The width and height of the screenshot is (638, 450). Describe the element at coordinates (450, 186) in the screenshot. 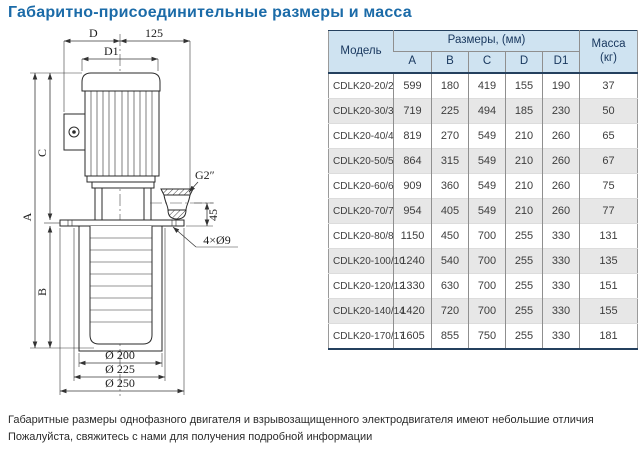

I see `value-cell: 360` at that location.